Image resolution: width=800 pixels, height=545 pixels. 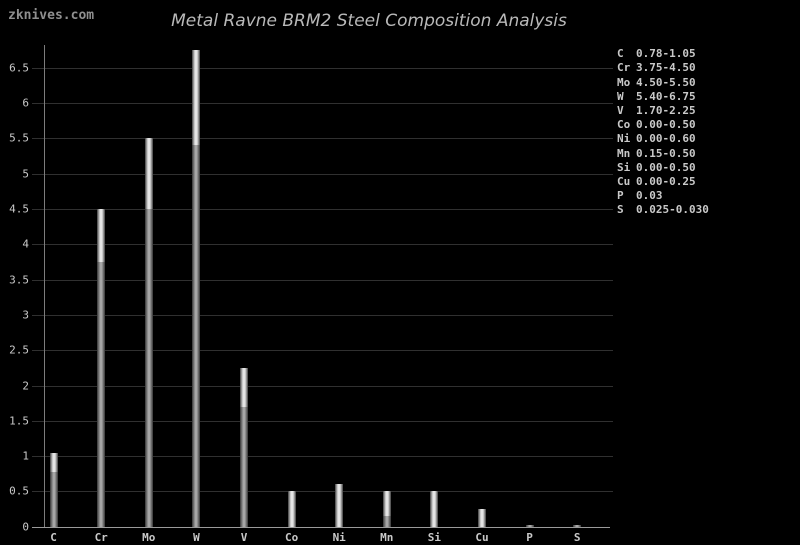 I want to click on bar-v, so click(x=244, y=447).